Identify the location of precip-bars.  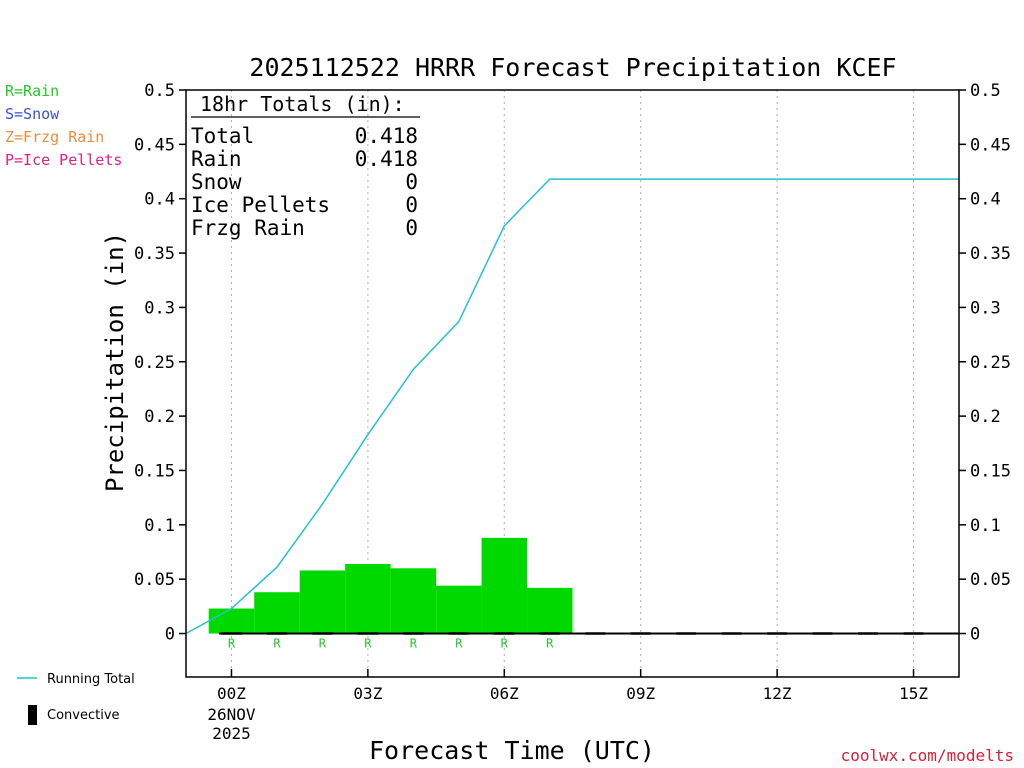
(390, 585).